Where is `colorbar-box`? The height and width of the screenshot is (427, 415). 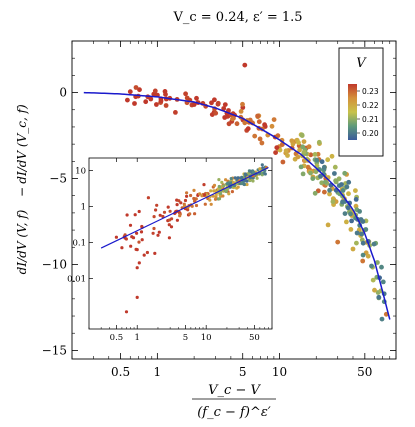 colorbar-box is located at coordinates (361, 102).